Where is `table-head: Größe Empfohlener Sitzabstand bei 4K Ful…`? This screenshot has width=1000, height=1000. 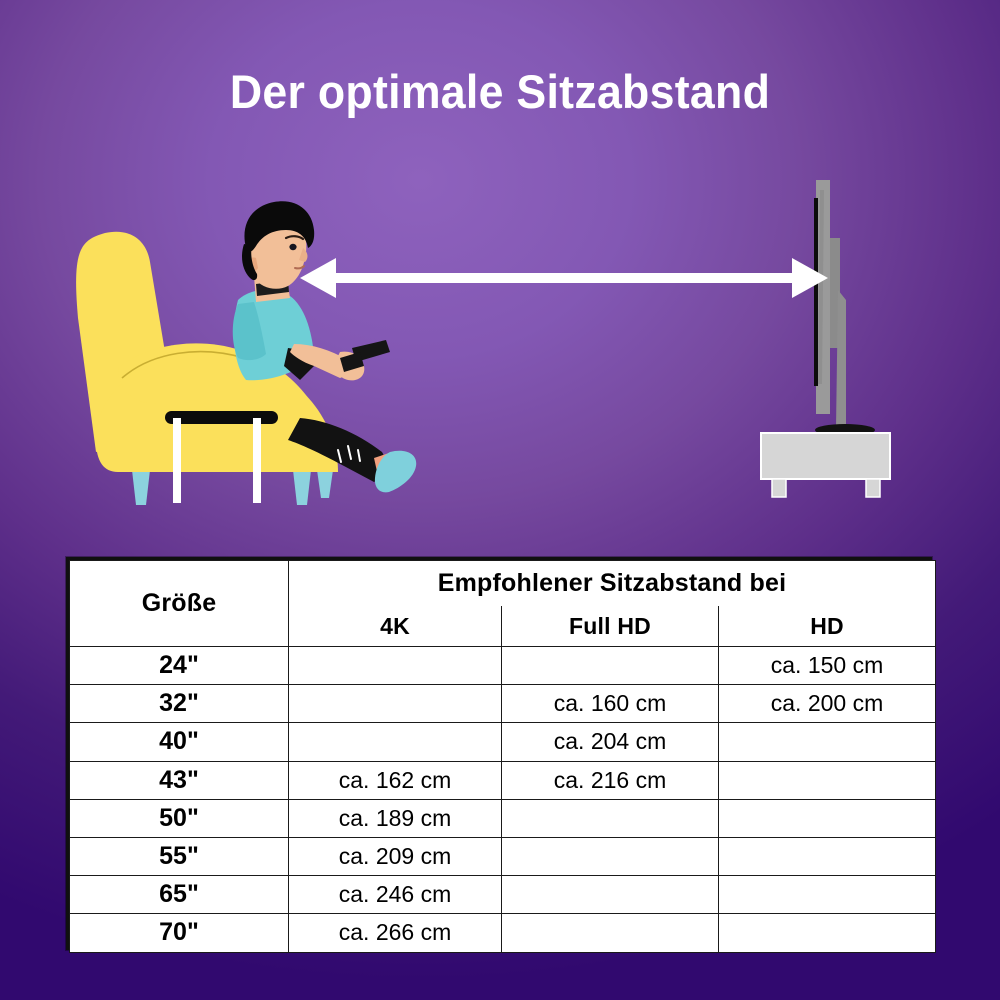
table-head: Größe Empfohlener Sitzabstand bei 4K Ful… is located at coordinates (503, 603).